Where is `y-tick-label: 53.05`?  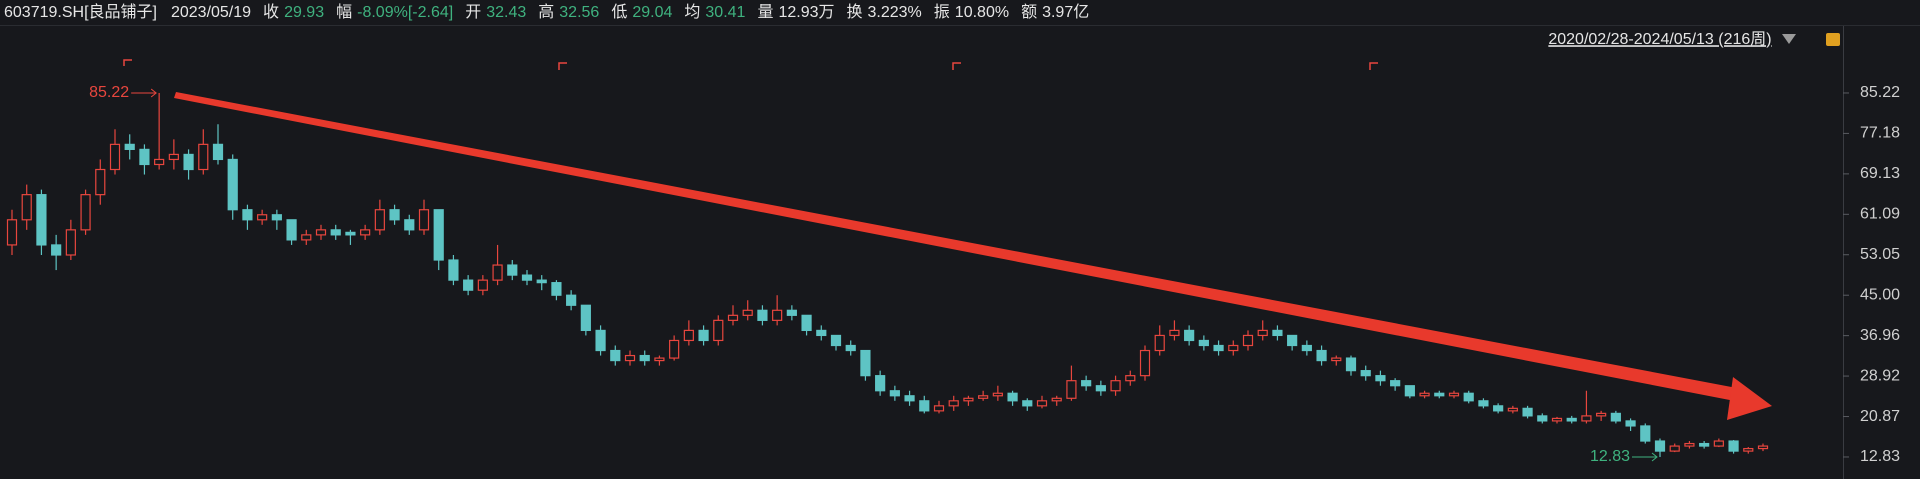 y-tick-label: 53.05 is located at coordinates (1880, 254).